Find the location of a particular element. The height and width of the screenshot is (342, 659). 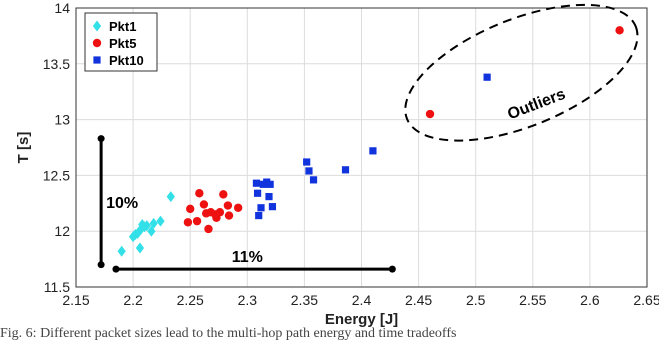

x-tick-label: 2.45 is located at coordinates (418, 300).